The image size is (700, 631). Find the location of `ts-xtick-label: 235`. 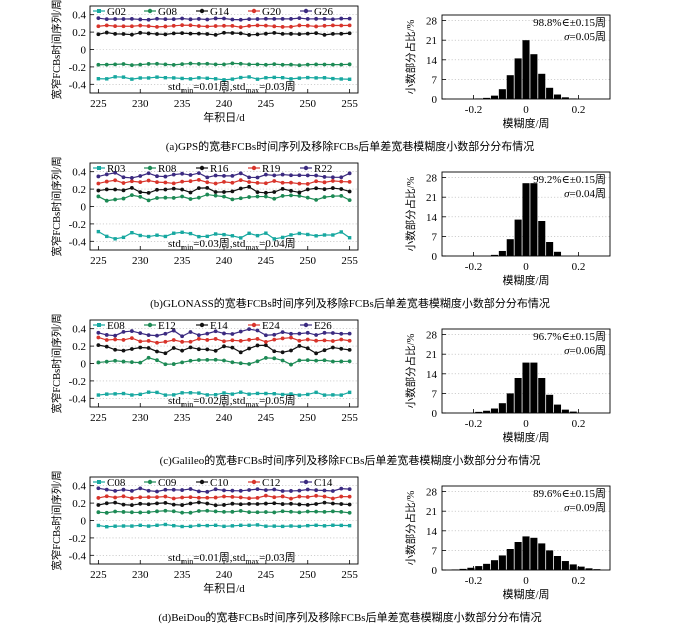

ts-xtick-label: 235 is located at coordinates (182, 104).